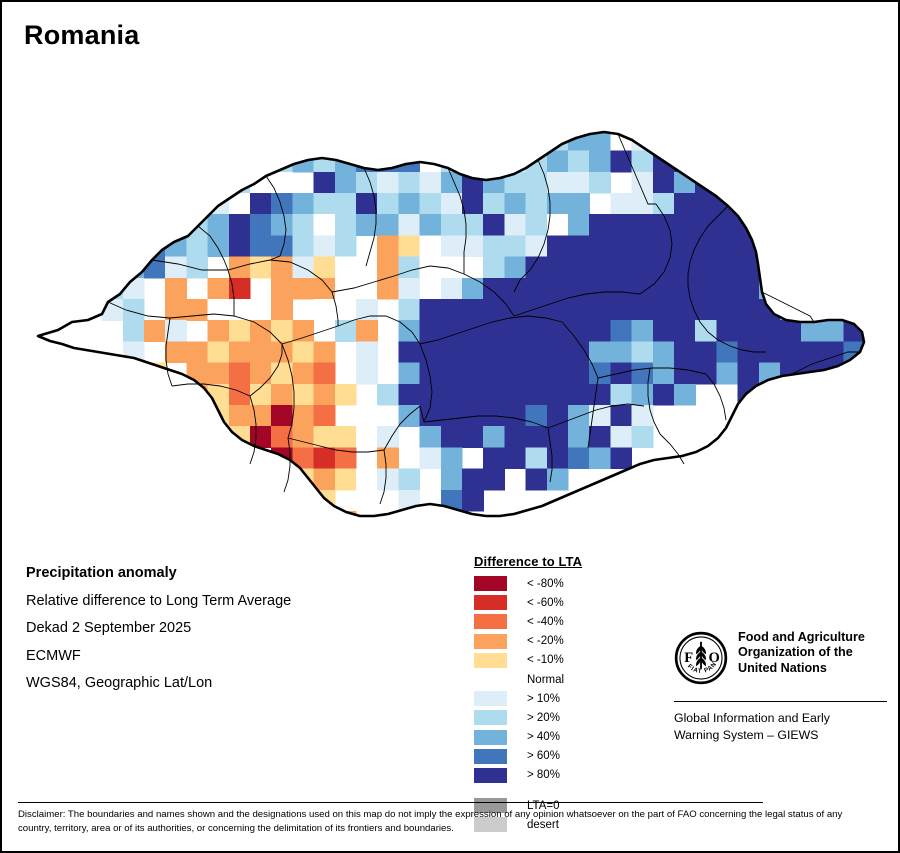 This screenshot has width=900, height=853. What do you see at coordinates (559, 717) in the screenshot?
I see `legend-row-class-7: > 20%` at bounding box center [559, 717].